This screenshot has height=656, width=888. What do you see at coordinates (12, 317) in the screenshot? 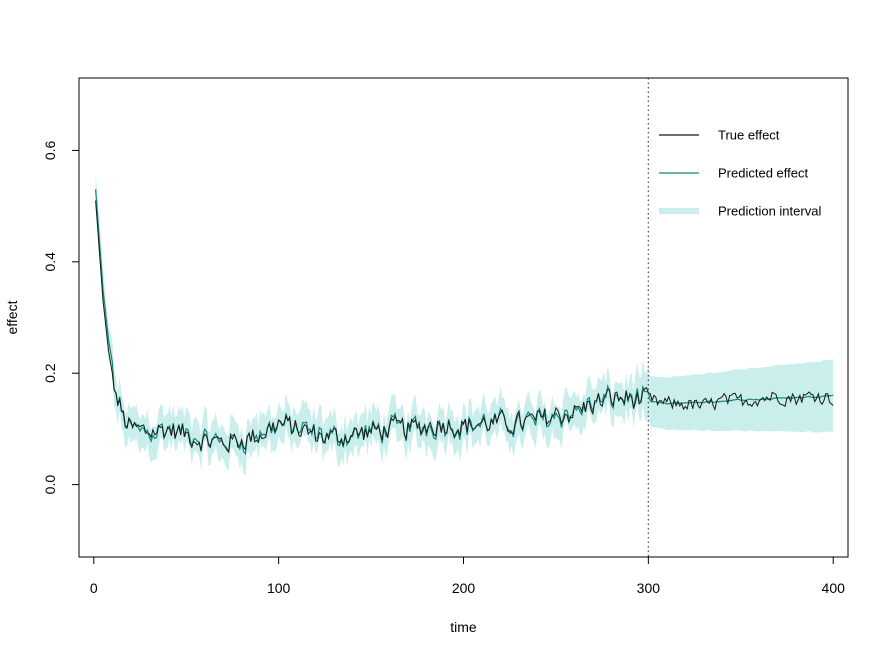
I see `y-axis-label: effect` at bounding box center [12, 317].